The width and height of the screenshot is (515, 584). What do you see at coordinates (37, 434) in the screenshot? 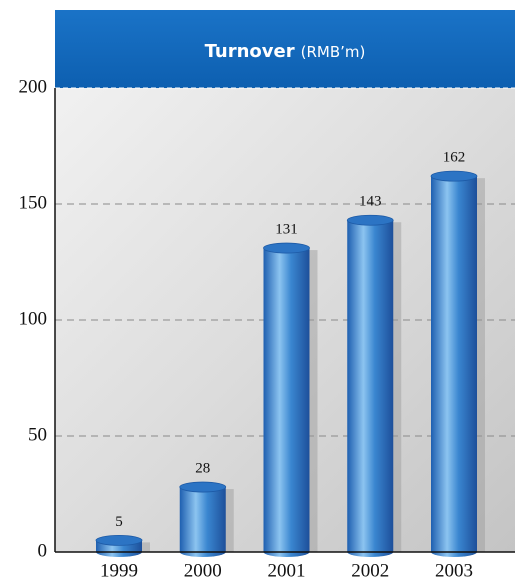
I see `y-tick-label: 50` at bounding box center [37, 434].